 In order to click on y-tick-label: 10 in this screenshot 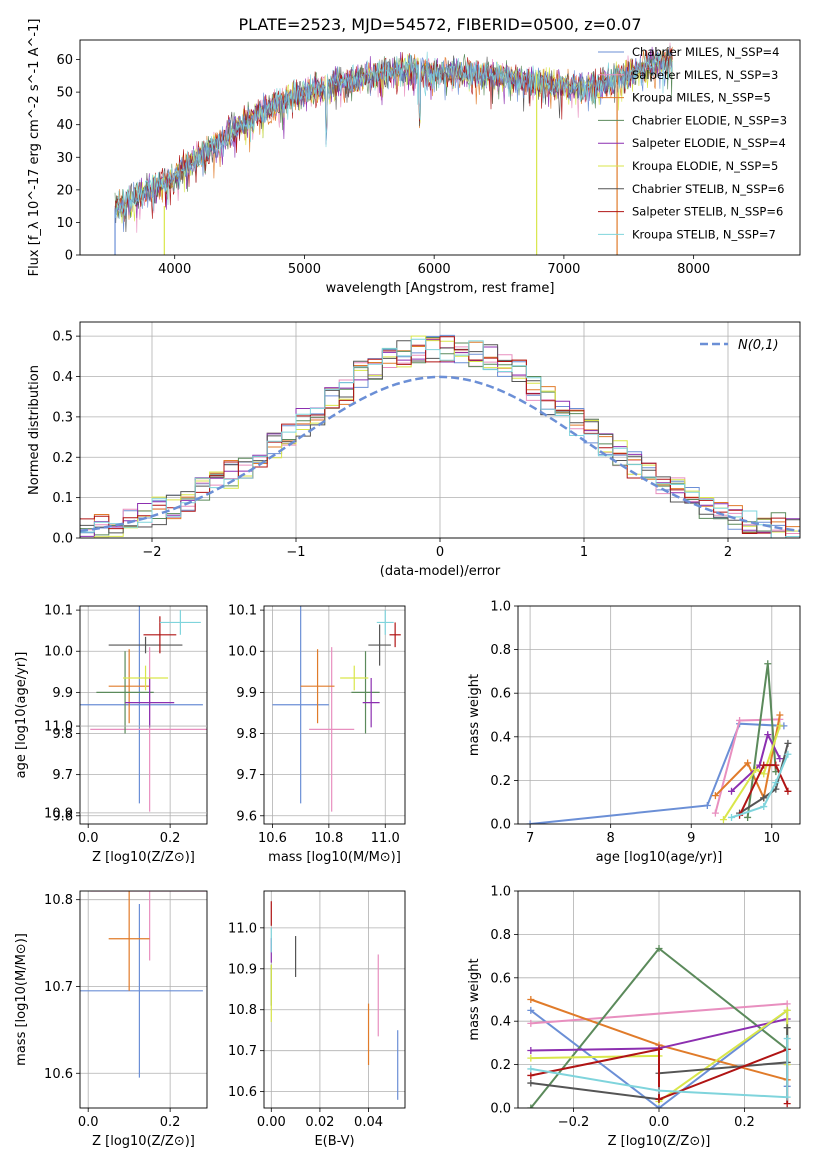, I will do `click(64, 223)`.